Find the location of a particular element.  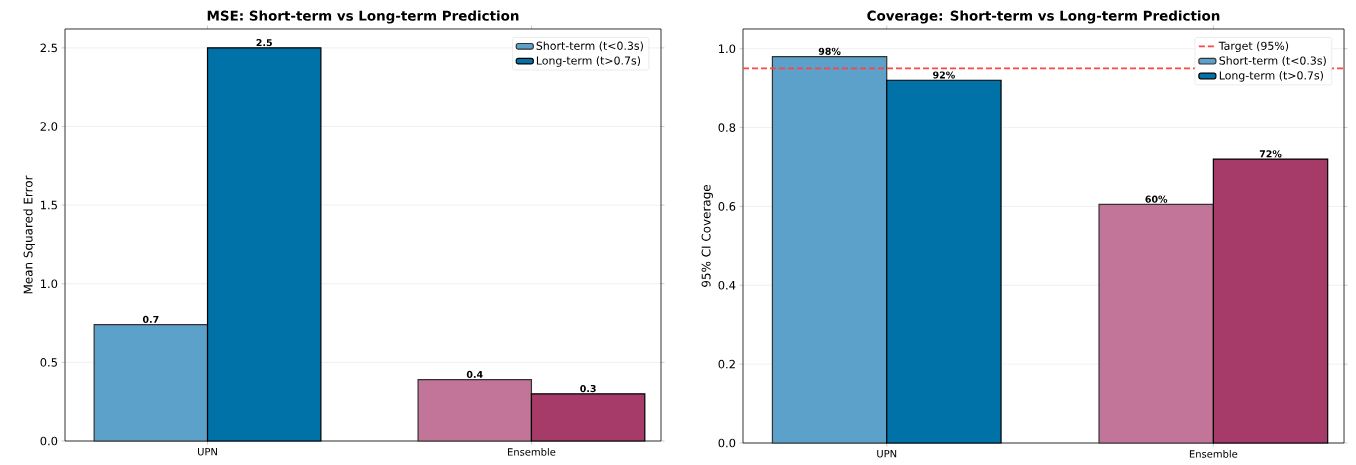

data-label: 98% is located at coordinates (829, 51).